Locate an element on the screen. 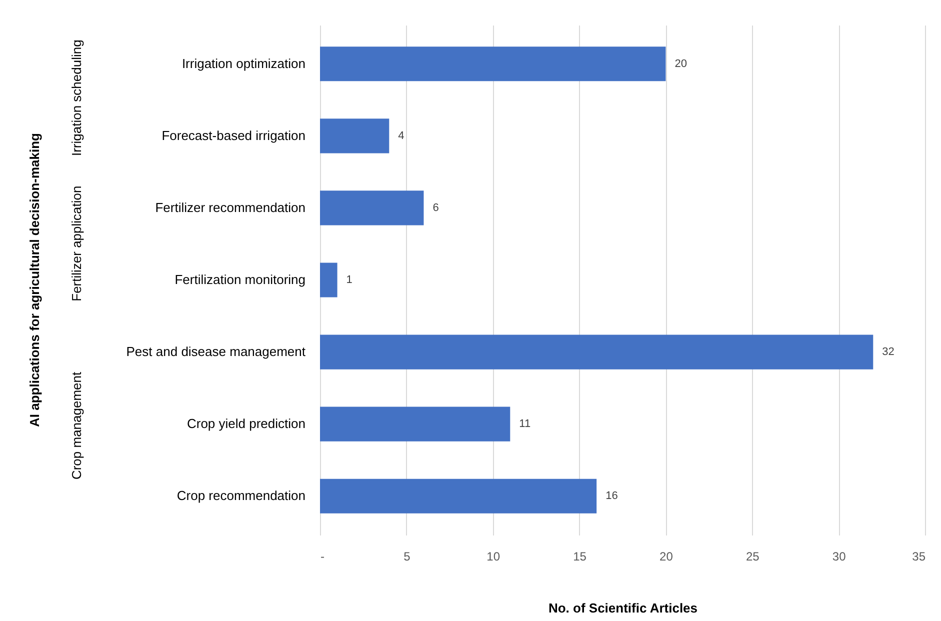  x-tick-label: 35 is located at coordinates (919, 557).